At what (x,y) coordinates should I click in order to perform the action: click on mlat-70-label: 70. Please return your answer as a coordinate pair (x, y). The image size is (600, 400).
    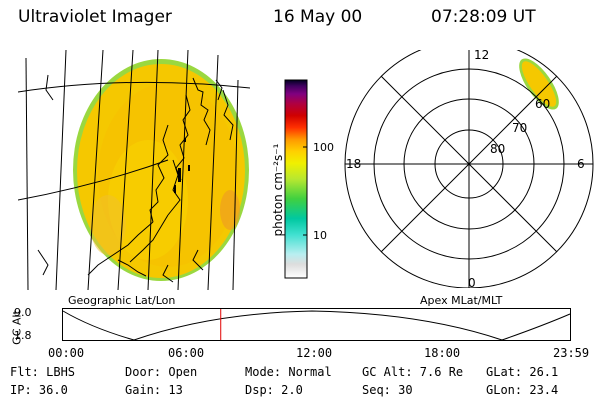
    Looking at the image, I should click on (519, 128).